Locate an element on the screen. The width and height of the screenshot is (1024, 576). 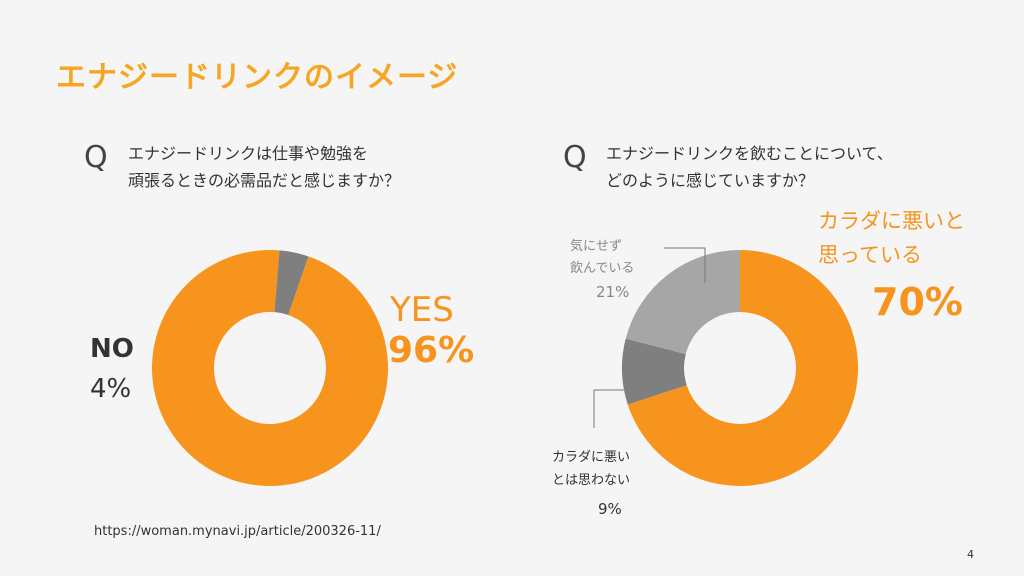
question-1: エナジードリンクは仕事や勉強を 頑張るときの必需品だと感じますか？ is located at coordinates (264, 167).